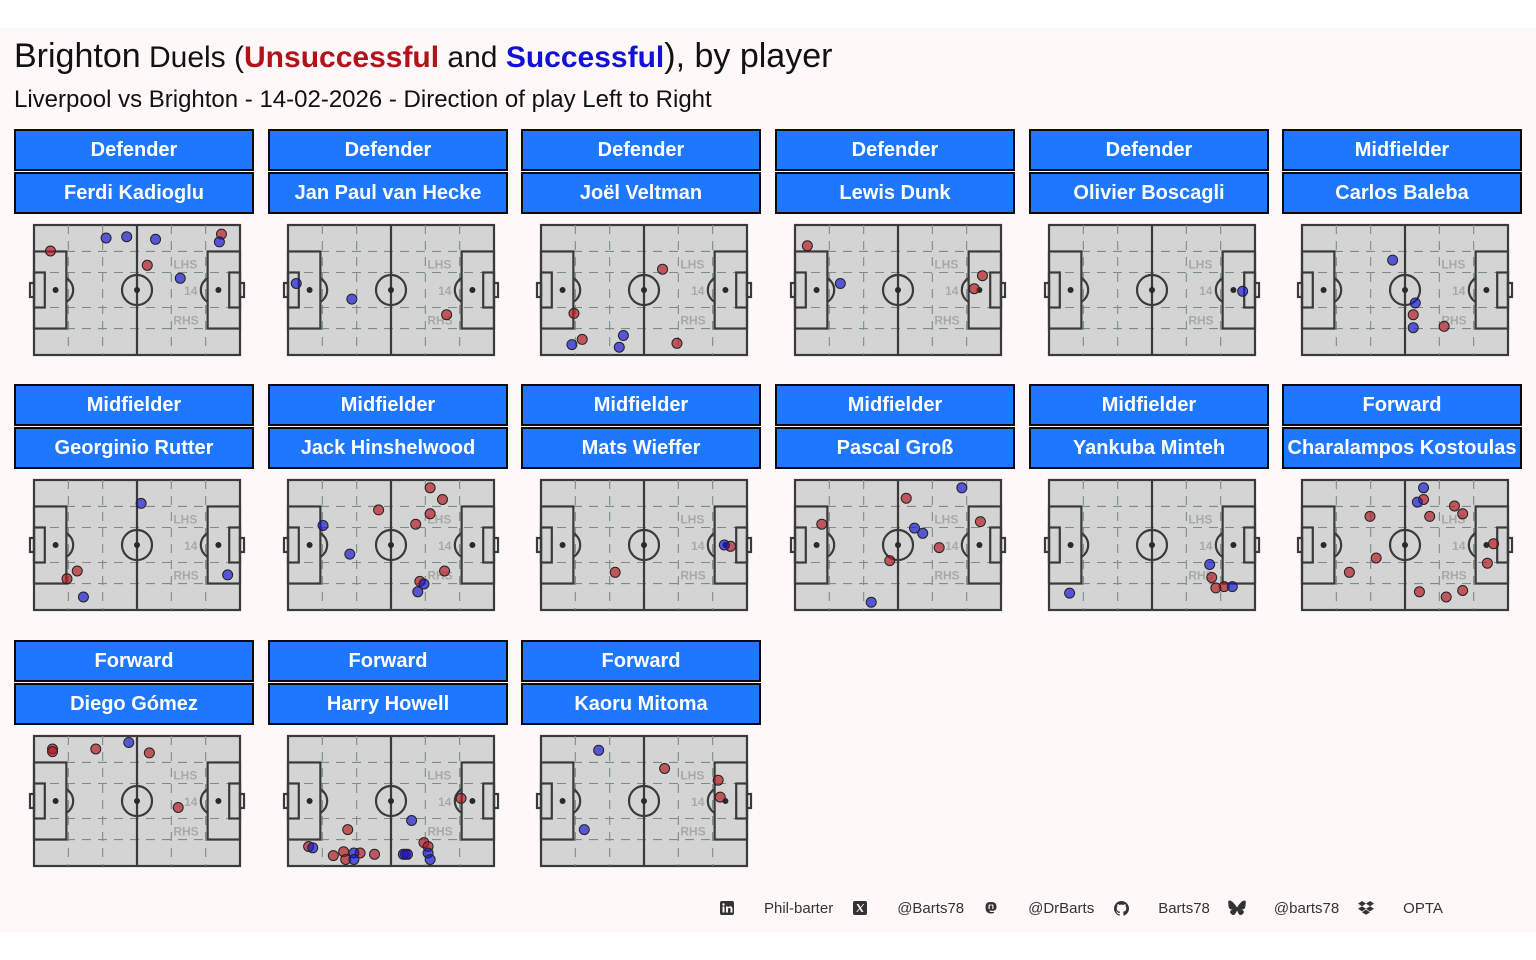 This screenshot has width=1536, height=960. Describe the element at coordinates (1184, 908) in the screenshot. I see `footer-text-github: Barts78` at that location.